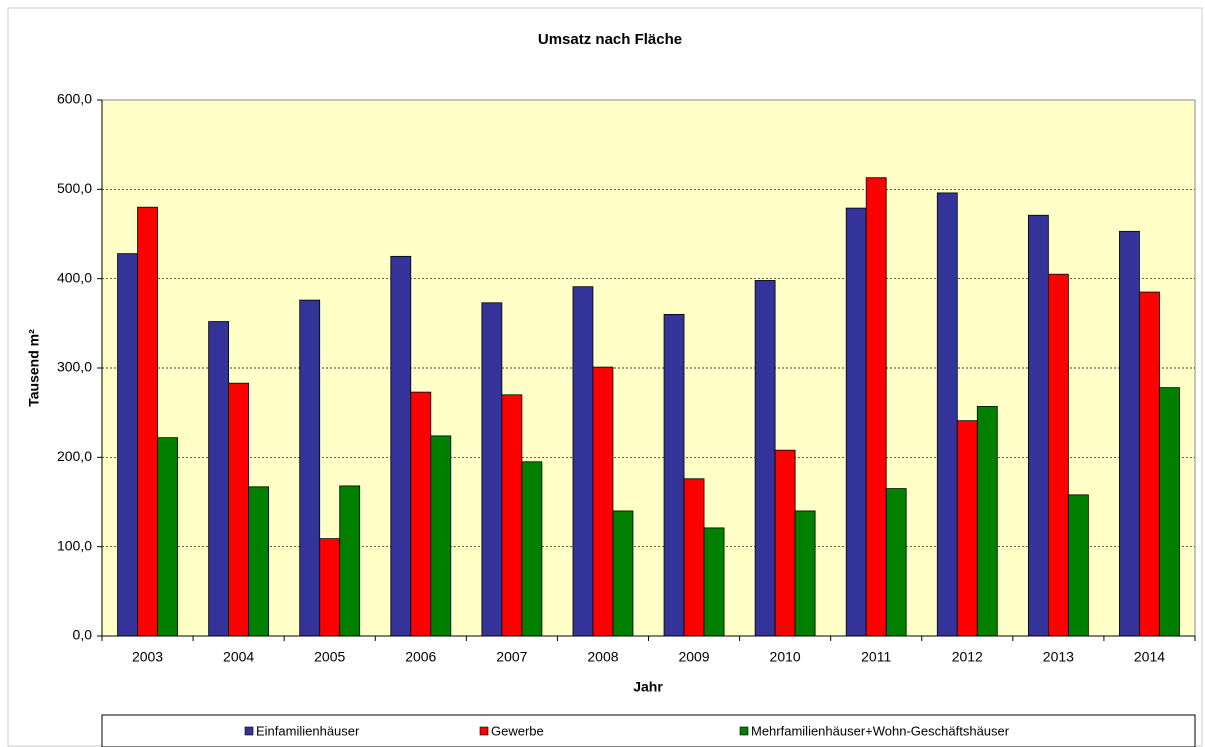  What do you see at coordinates (34, 368) in the screenshot?
I see `y-axis-label: Tausend m²` at bounding box center [34, 368].